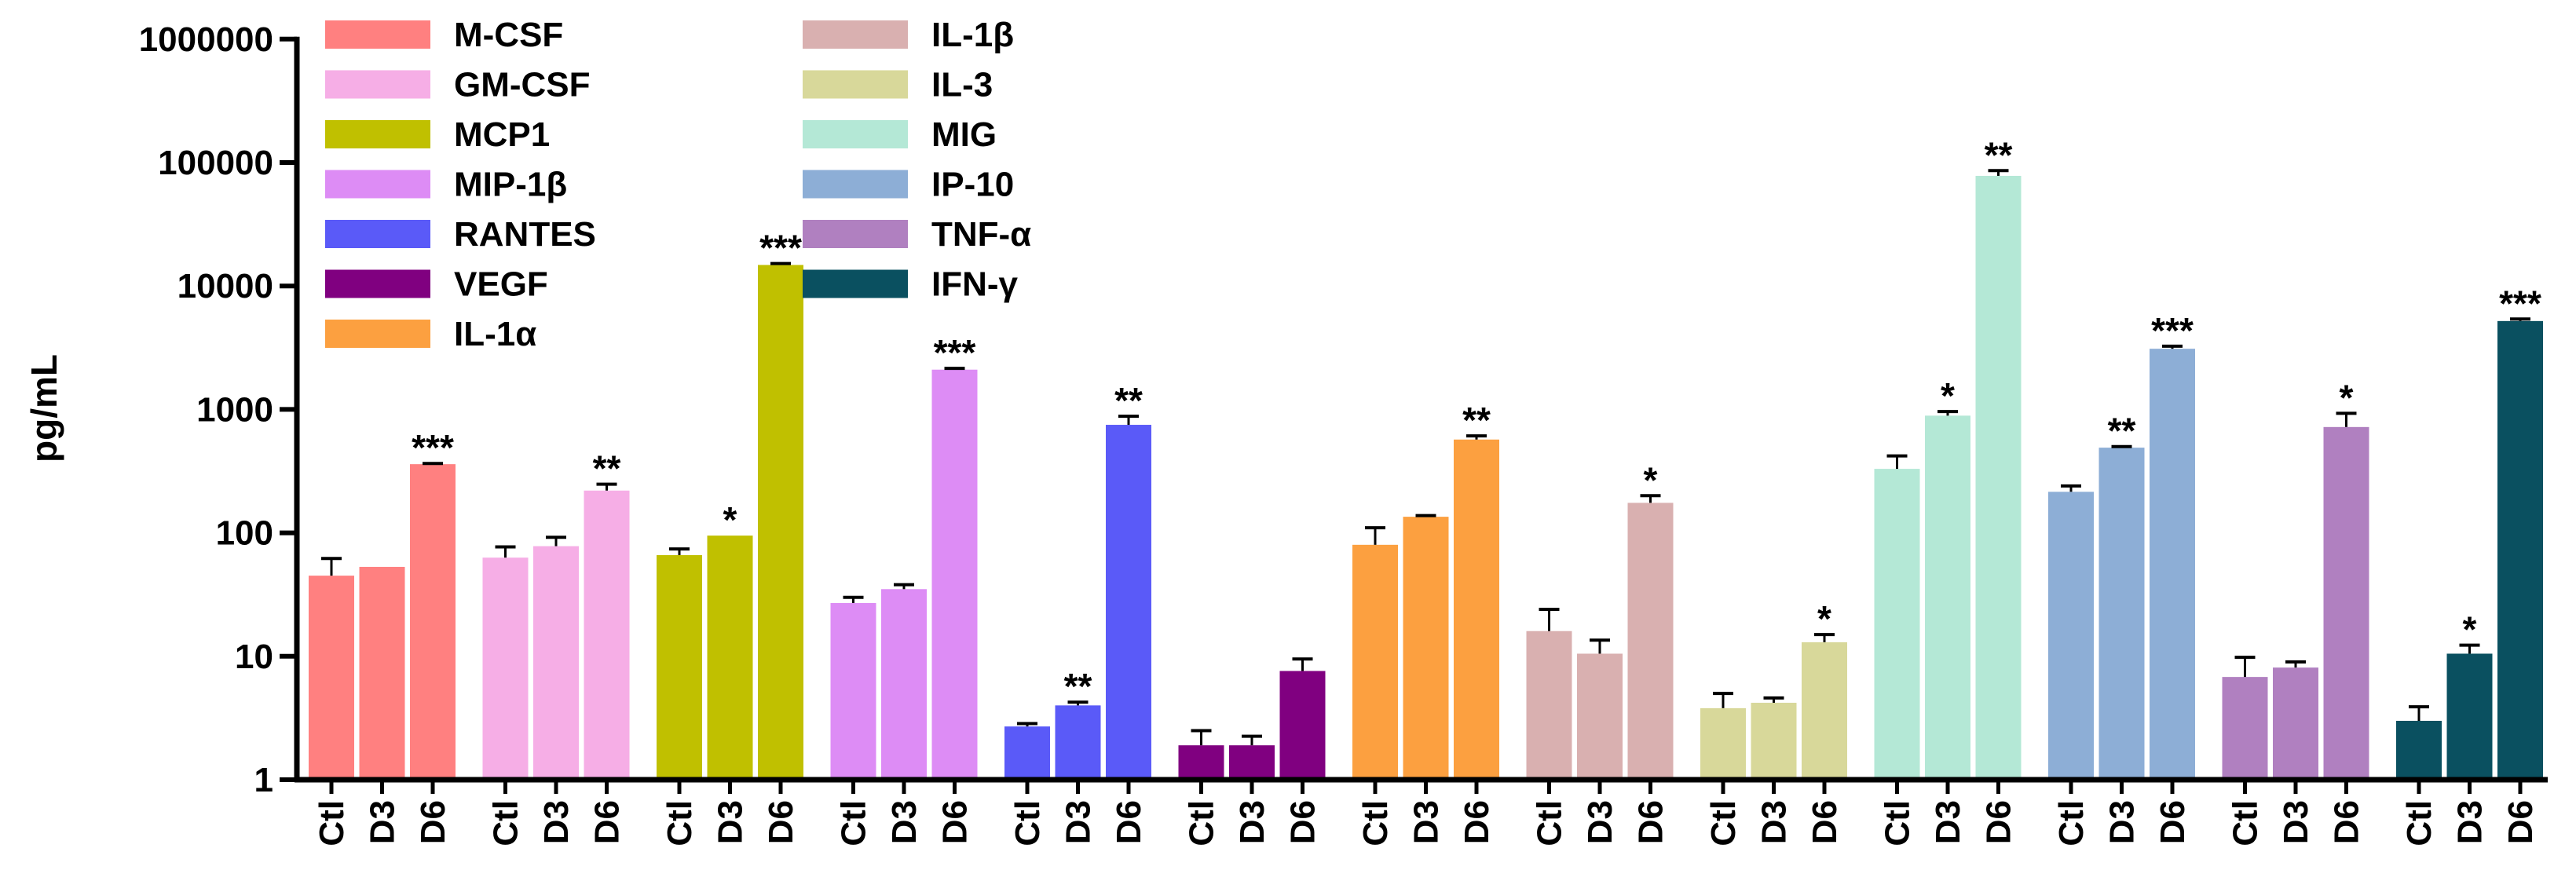 The width and height of the screenshot is (2576, 892). I want to click on legend-label: IFN-γ, so click(975, 284).